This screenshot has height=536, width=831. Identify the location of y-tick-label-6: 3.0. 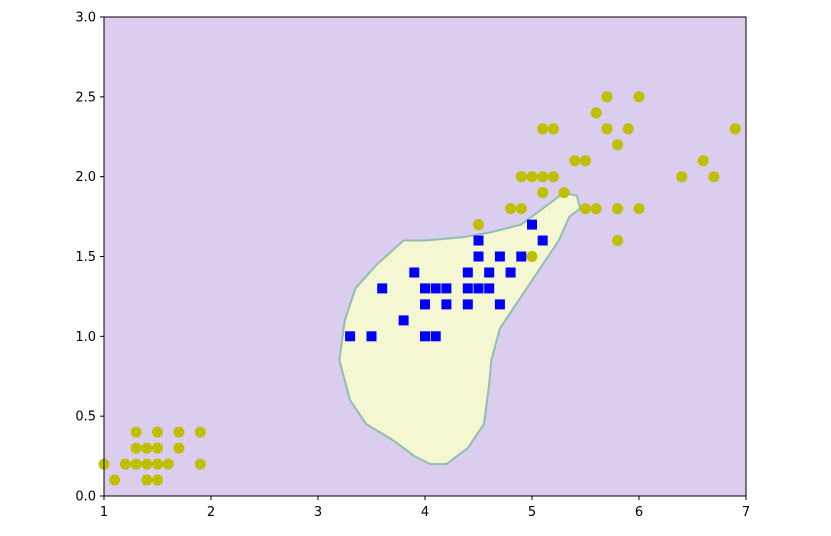
(85, 18).